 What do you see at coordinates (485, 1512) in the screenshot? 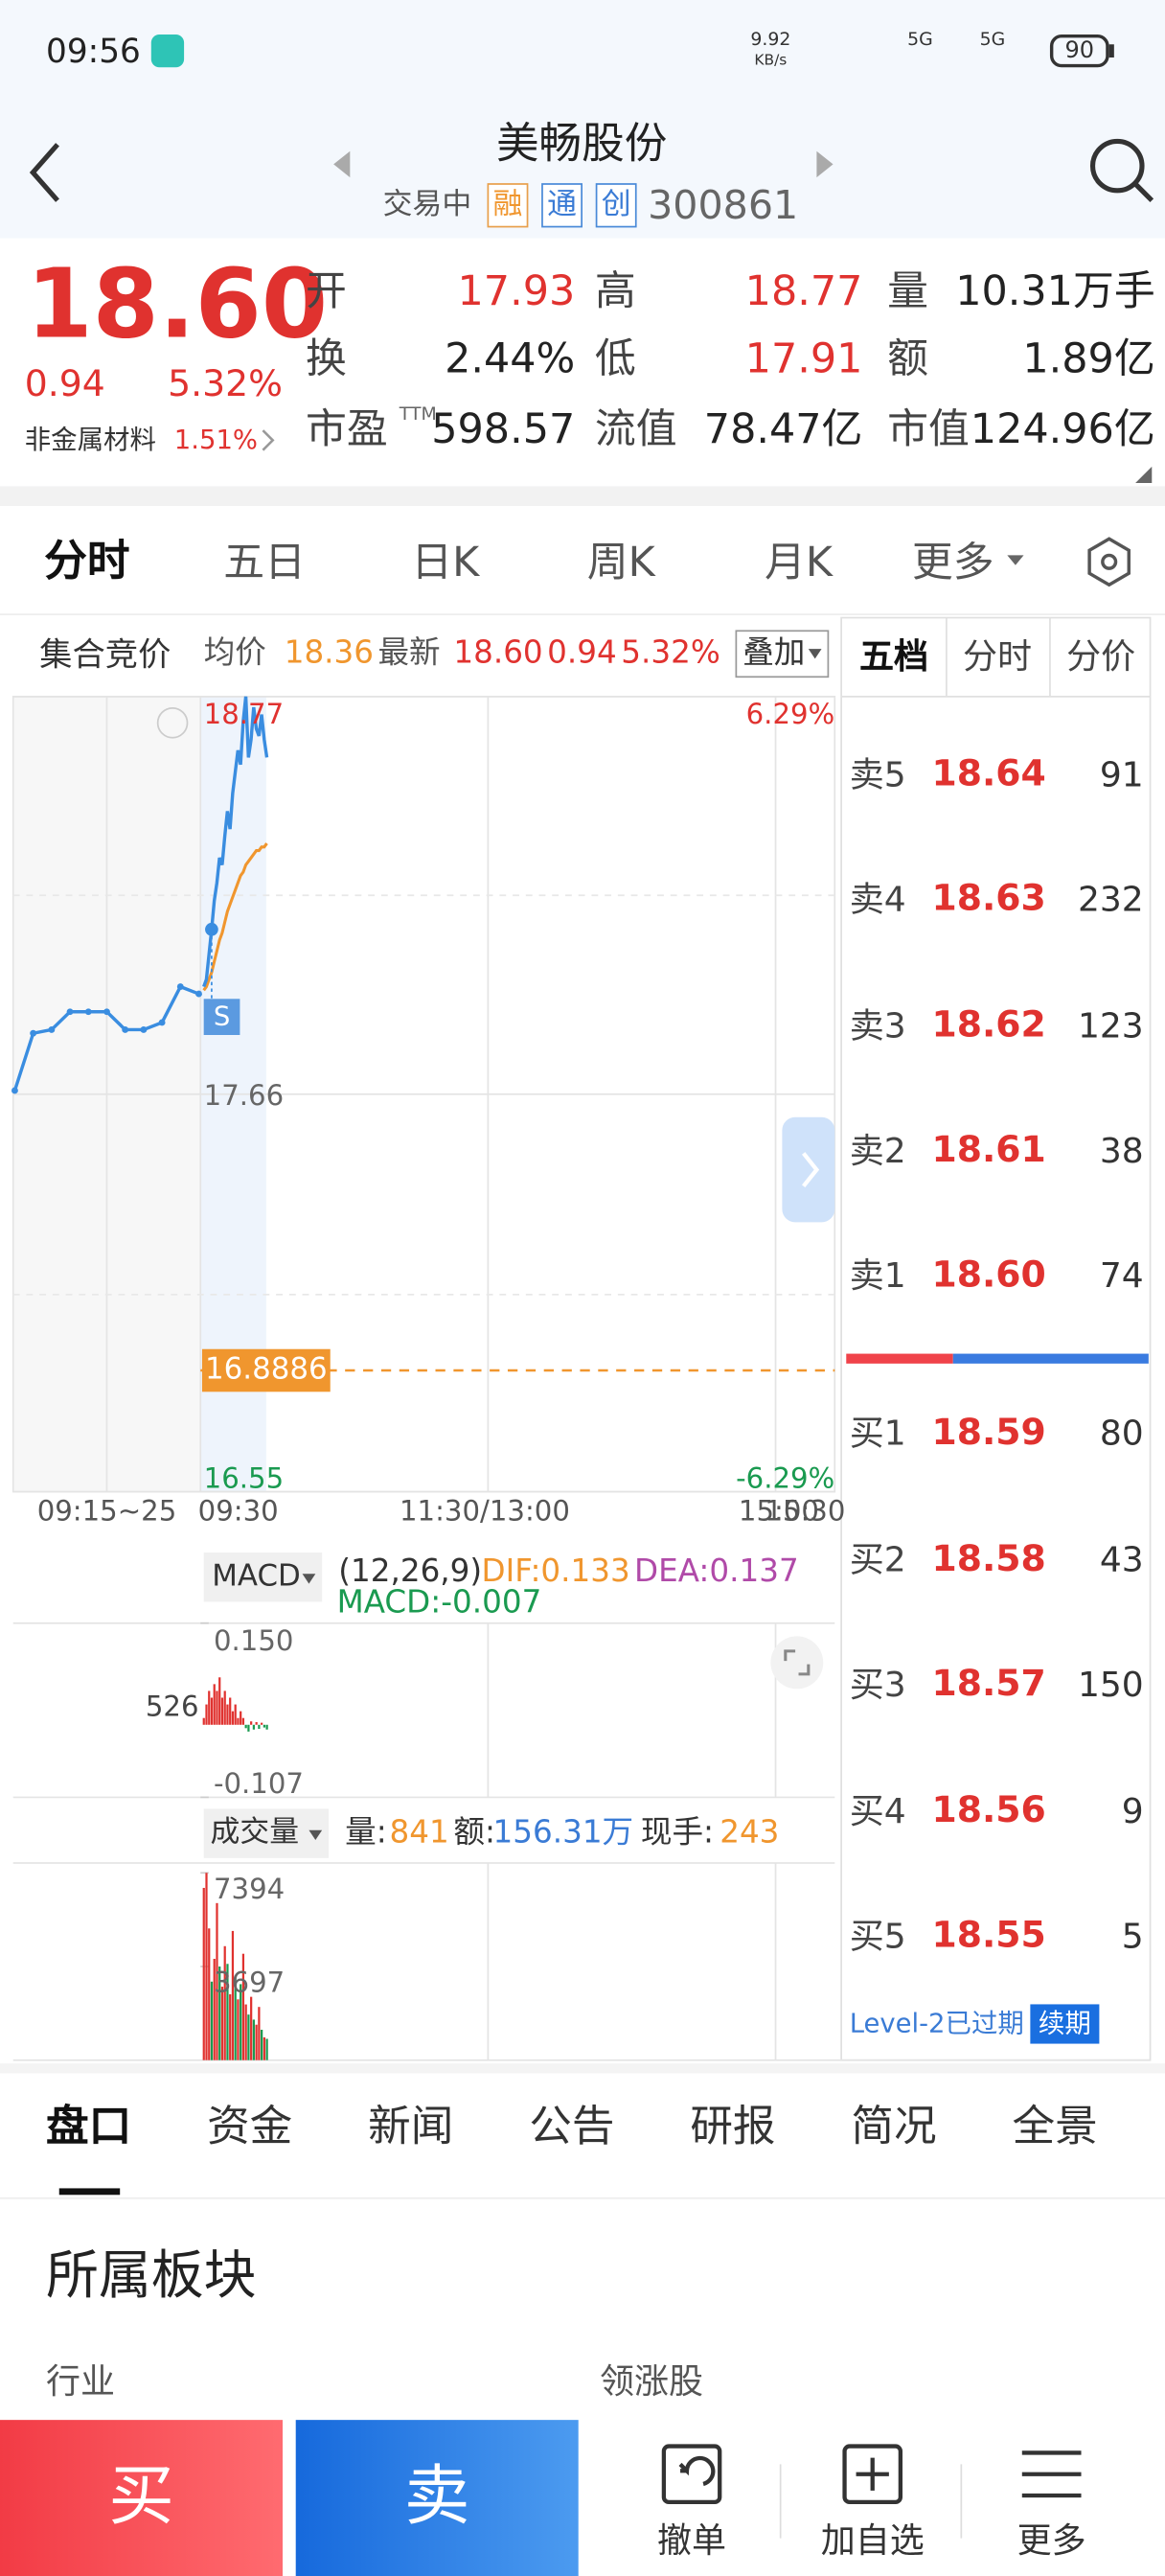
I see `x-tick-label: 11:30/13:00` at bounding box center [485, 1512].